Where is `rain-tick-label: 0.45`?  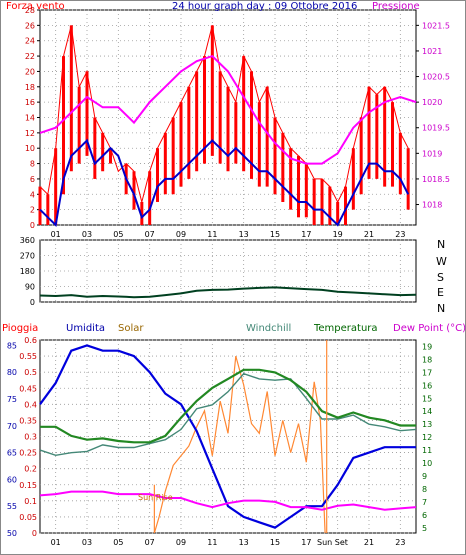
rain-tick-label: 0.45 is located at coordinates (28, 388).